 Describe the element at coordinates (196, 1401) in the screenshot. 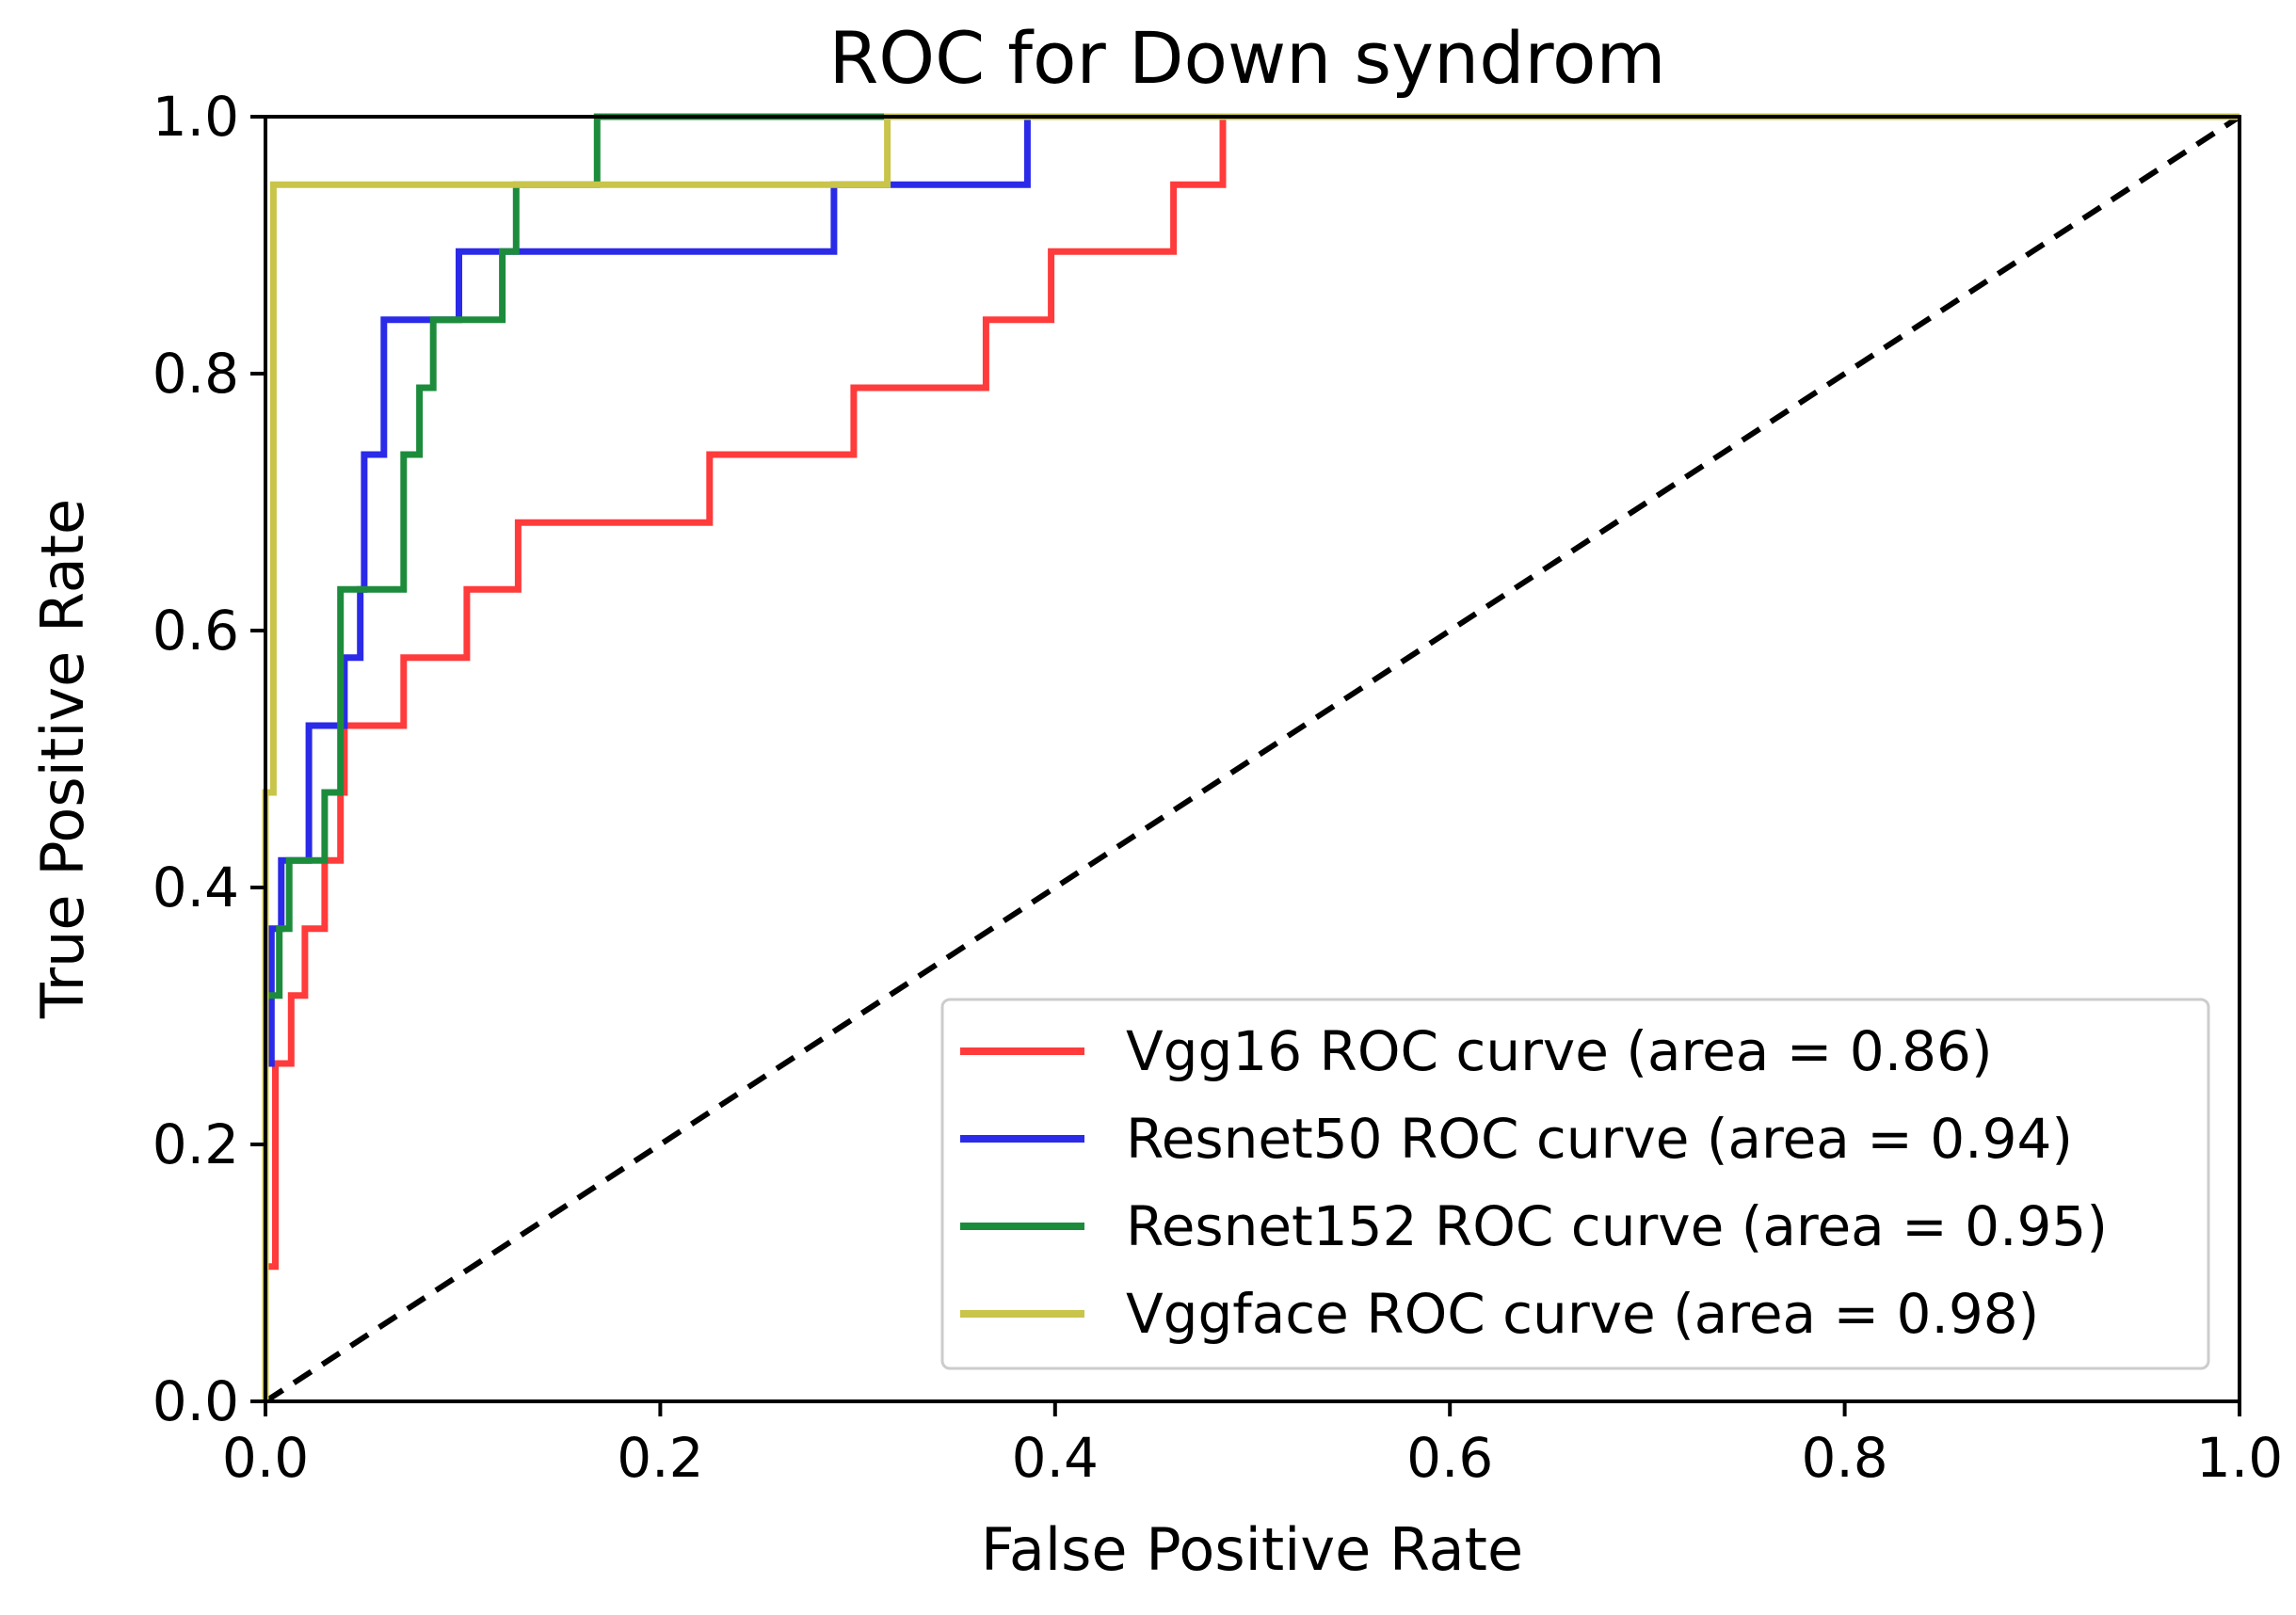

I see `y-tick-label: 0.0` at that location.